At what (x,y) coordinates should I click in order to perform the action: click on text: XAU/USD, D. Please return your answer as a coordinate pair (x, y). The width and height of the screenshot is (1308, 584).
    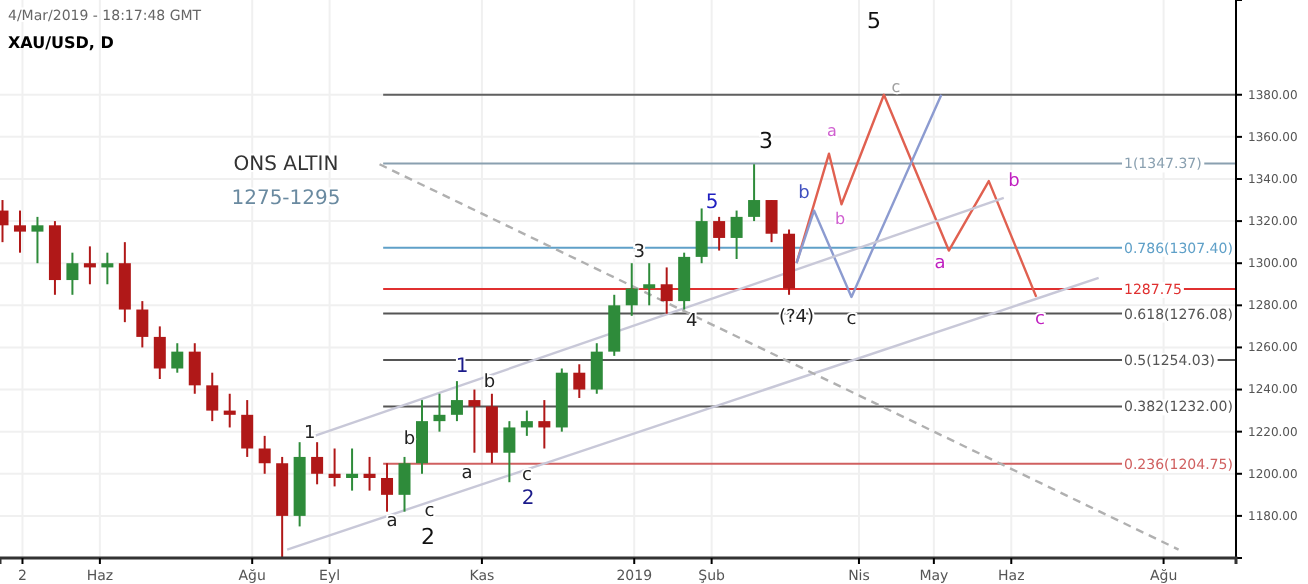
    Looking at the image, I should click on (61, 43).